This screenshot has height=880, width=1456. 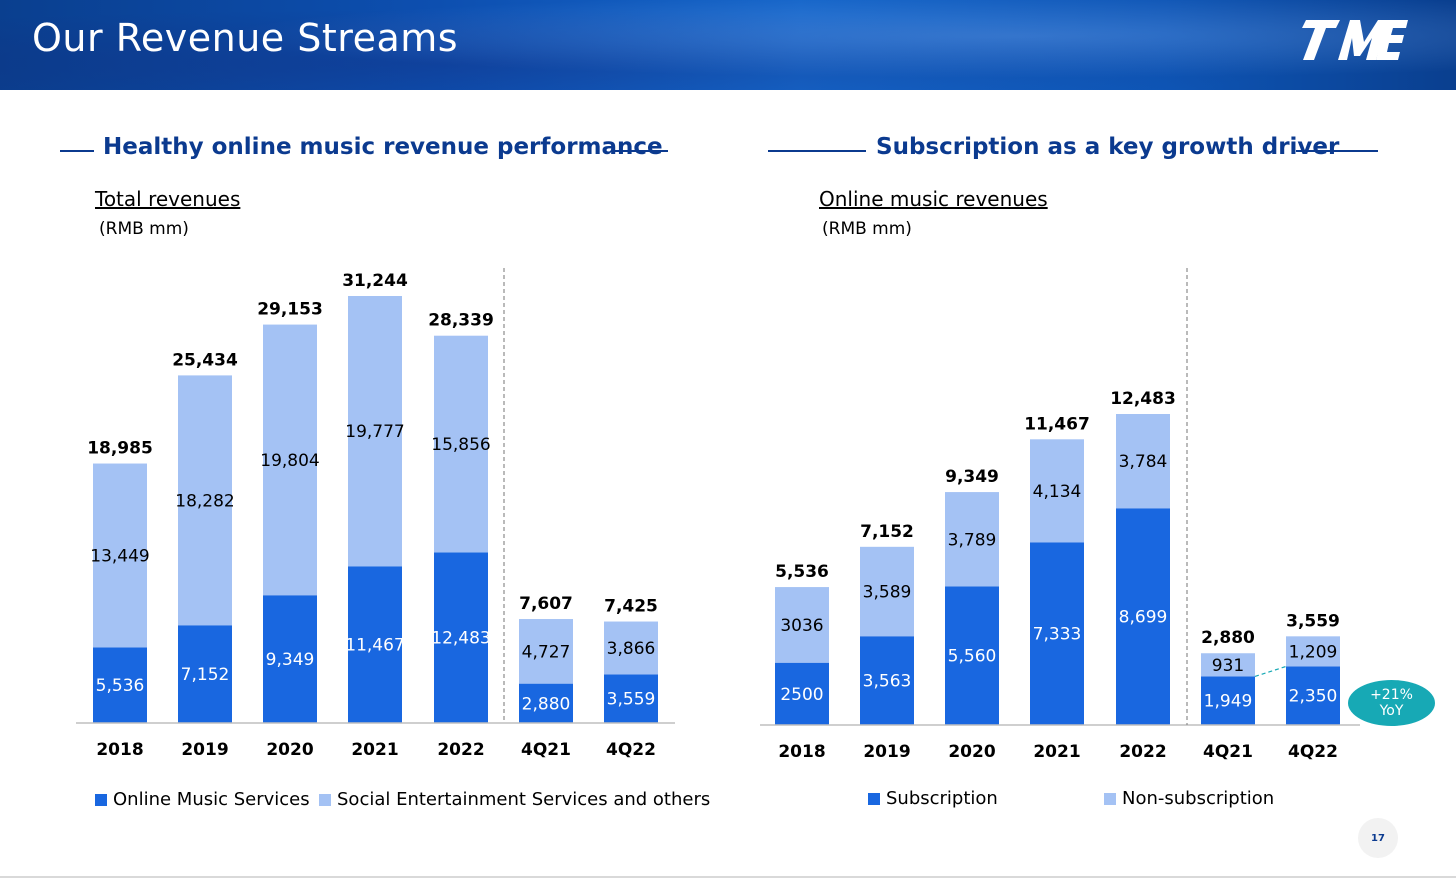 What do you see at coordinates (1391, 711) in the screenshot?
I see `yoy-growth-label: YoY` at bounding box center [1391, 711].